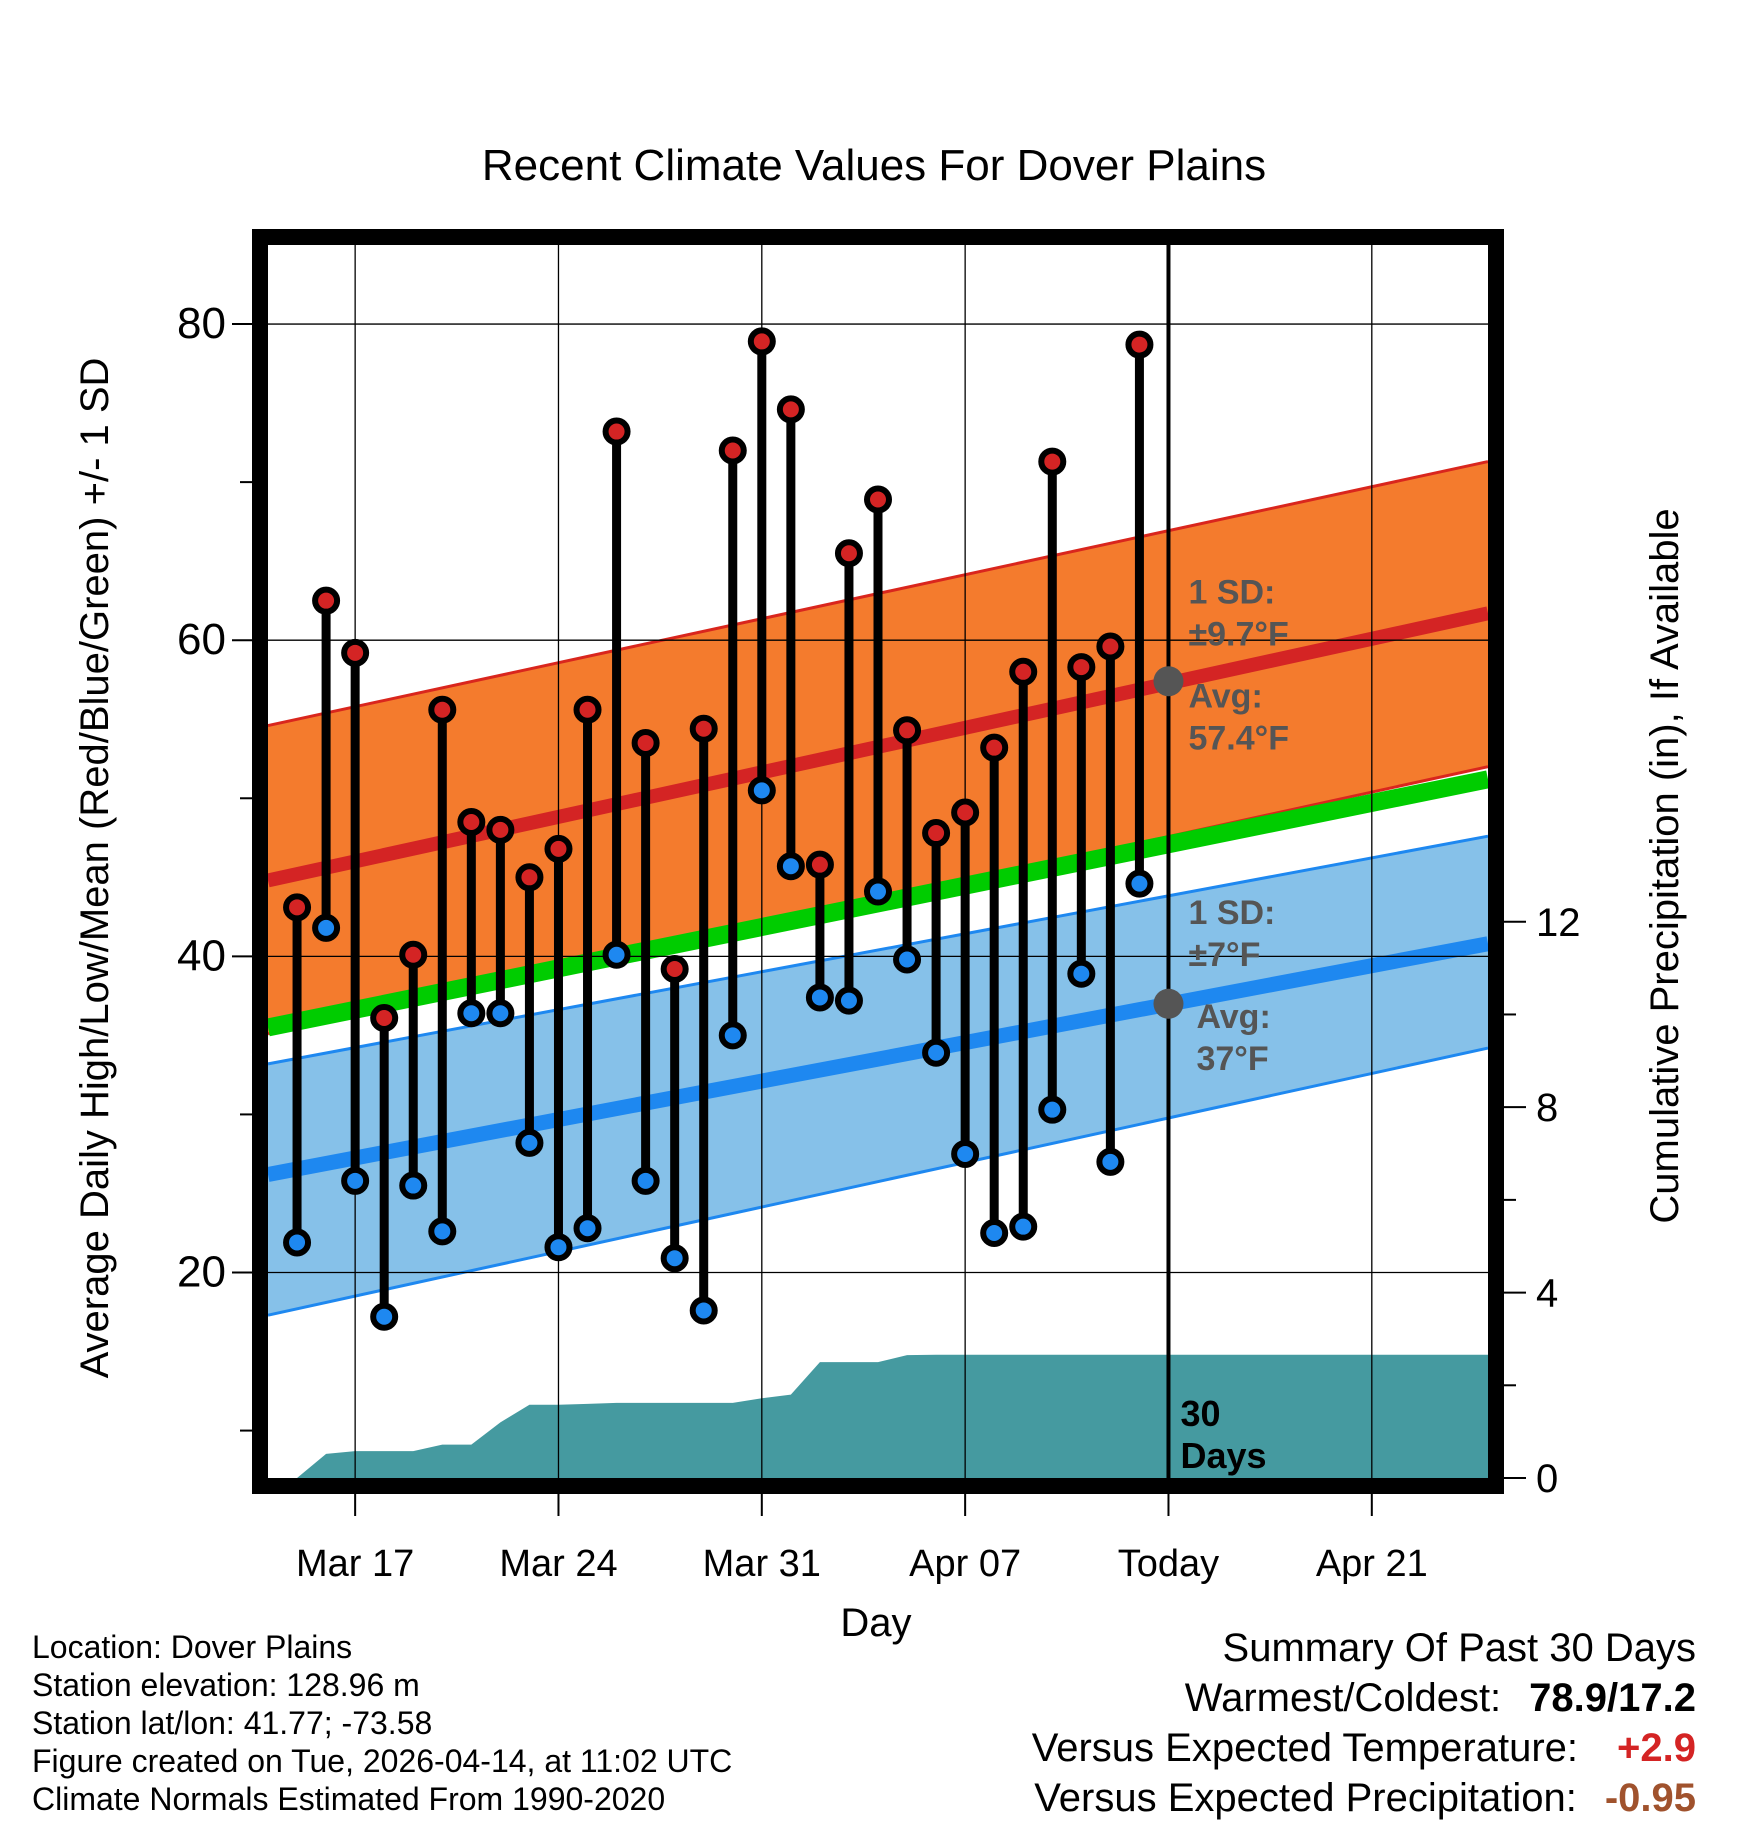 This screenshot has width=1748, height=1828. I want to click on summary-precipitation-value: -0.95, so click(1650, 1798).